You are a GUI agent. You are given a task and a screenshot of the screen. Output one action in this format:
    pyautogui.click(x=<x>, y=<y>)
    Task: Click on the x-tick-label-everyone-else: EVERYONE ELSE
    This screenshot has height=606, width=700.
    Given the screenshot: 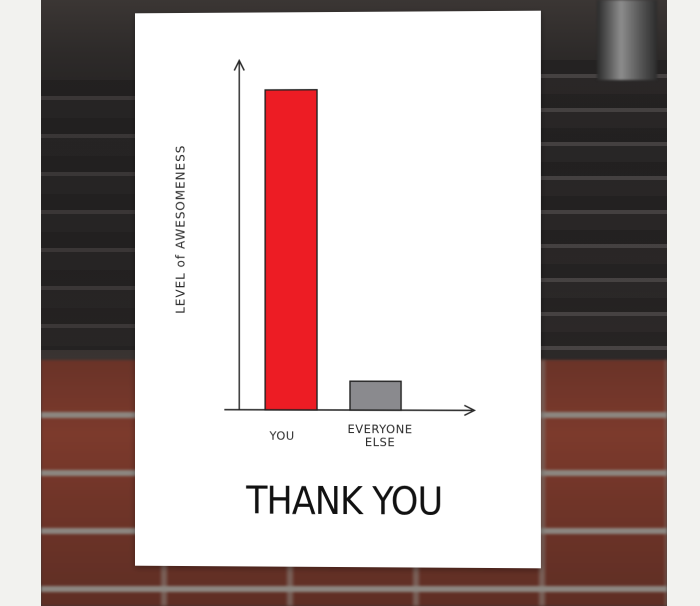 What is the action you would take?
    pyautogui.click(x=380, y=436)
    